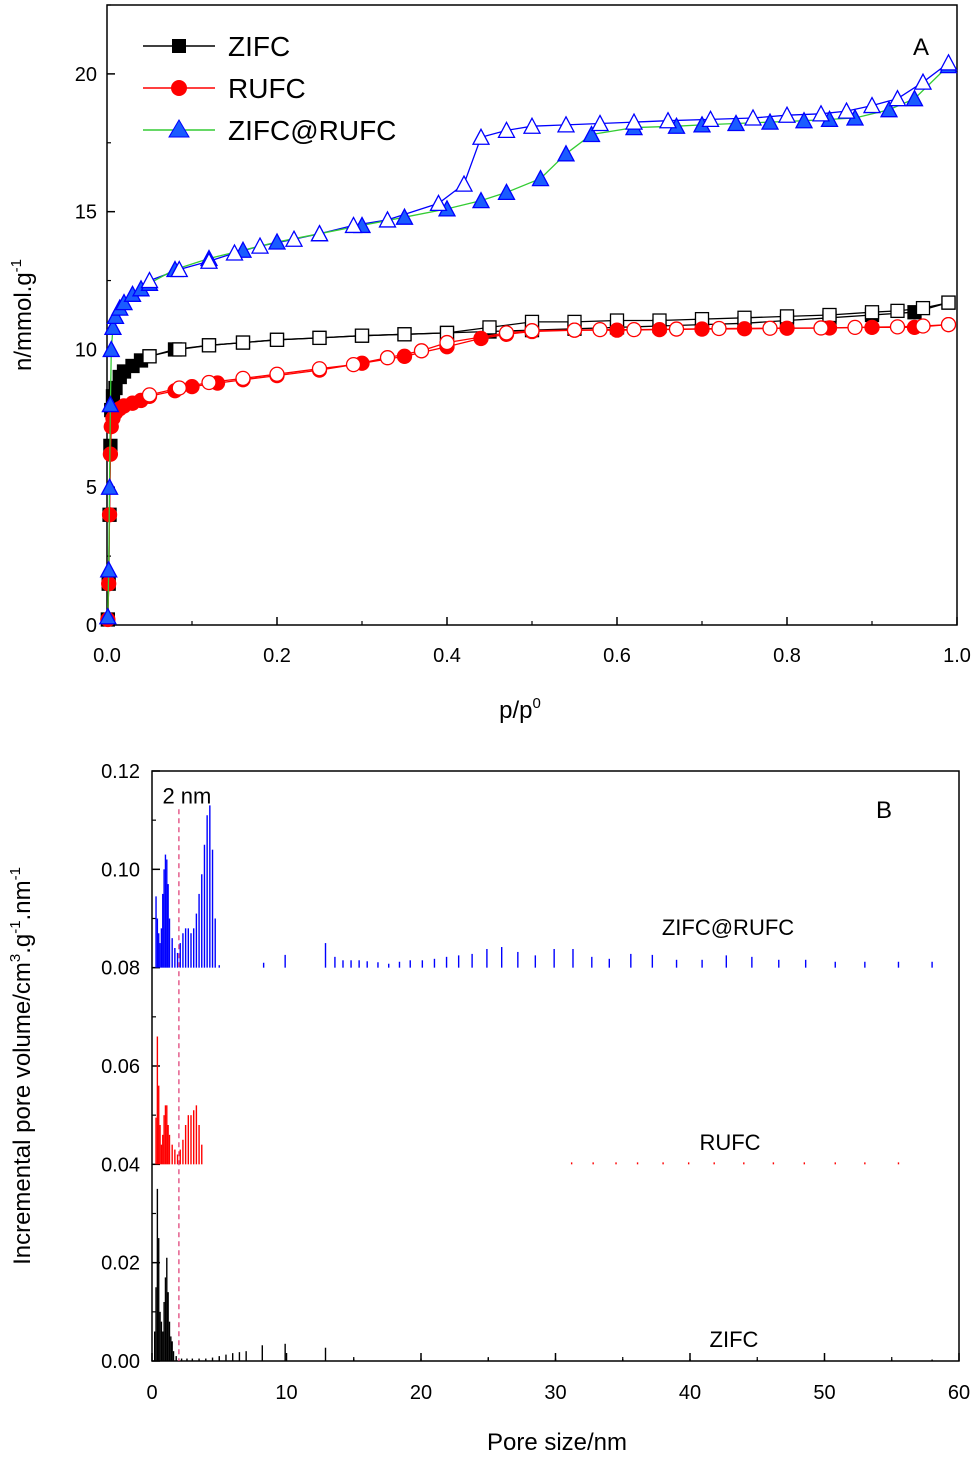 The height and width of the screenshot is (1458, 978). I want to click on b-xtick-label: 0, so click(151, 1393).